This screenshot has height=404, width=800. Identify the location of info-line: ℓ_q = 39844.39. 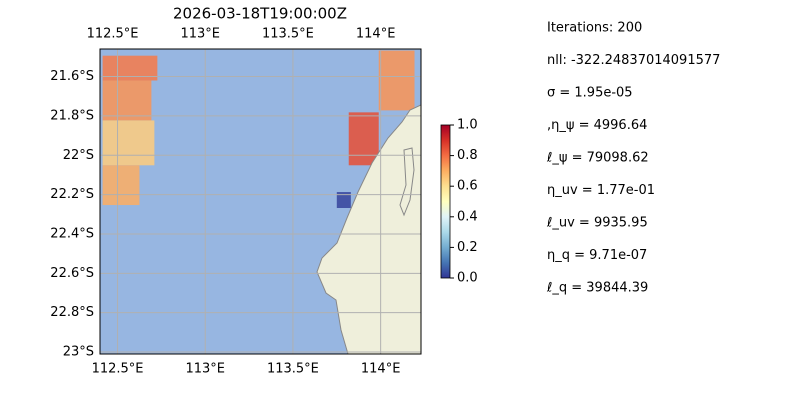
(597, 288).